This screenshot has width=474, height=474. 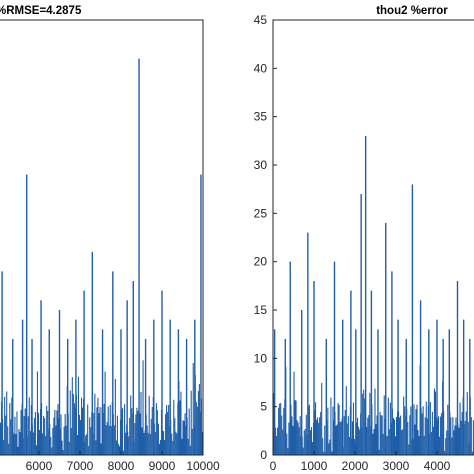 What do you see at coordinates (261, 165) in the screenshot?
I see `y-tick-label: 30` at bounding box center [261, 165].